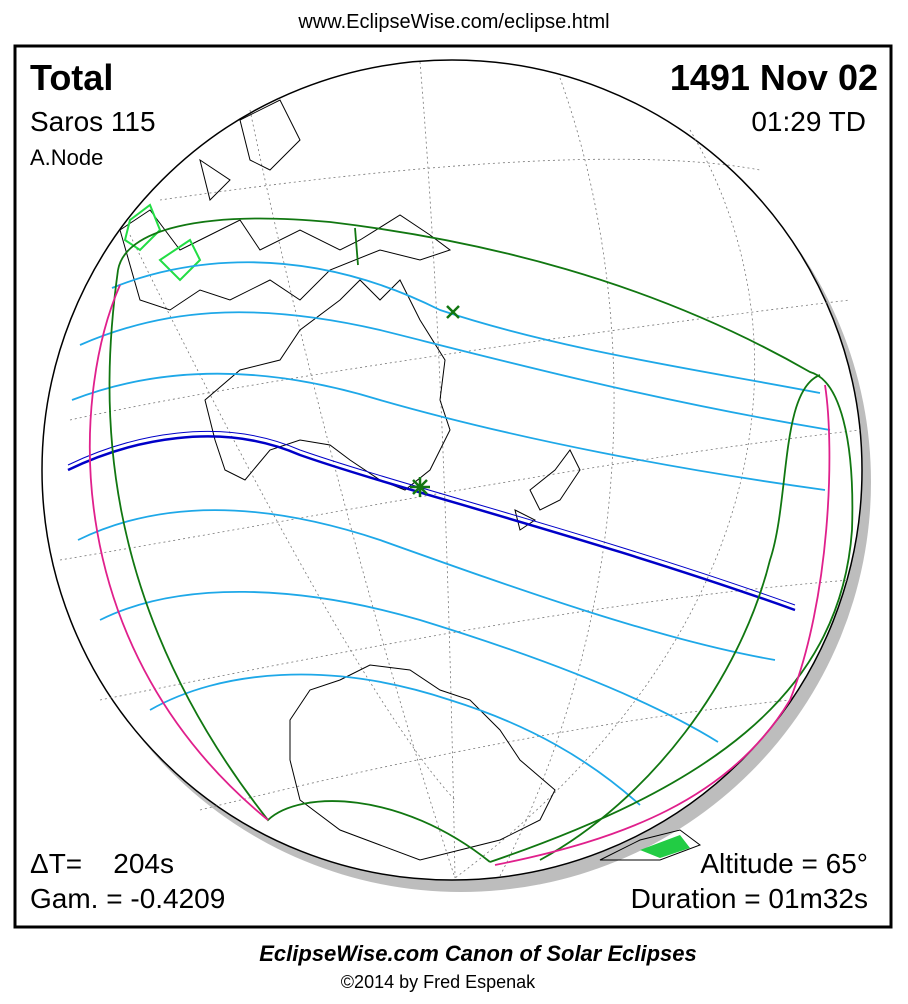 The width and height of the screenshot is (908, 1004). What do you see at coordinates (478, 953) in the screenshot?
I see `footer-title: EclipseWise.com Canon of Solar Eclipses` at bounding box center [478, 953].